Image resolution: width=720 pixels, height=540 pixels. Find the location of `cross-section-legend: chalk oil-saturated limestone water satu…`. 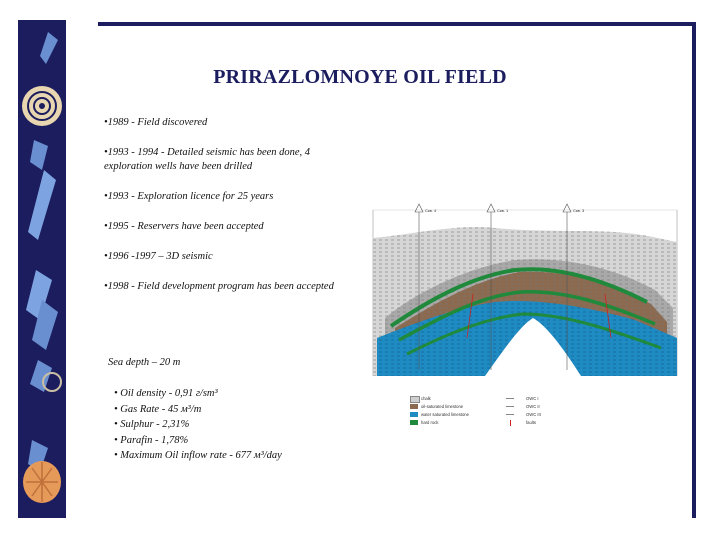

cross-section-legend: chalk oil-saturated limestone water satu… is located at coordinates (500, 416).